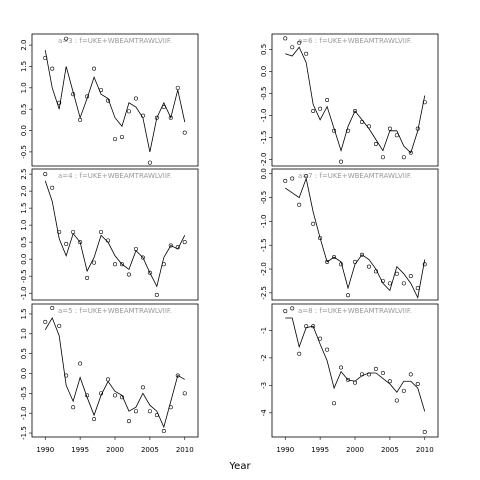 Image resolution: width=480 pixels, height=480 pixels. What do you see at coordinates (355, 450) in the screenshot?
I see `x-tick-label: 2000` at bounding box center [355, 450].